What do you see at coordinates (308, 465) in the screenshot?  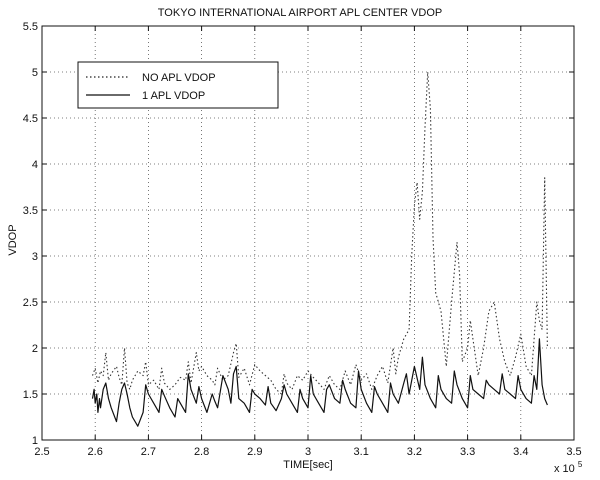 I see `x-axis-label: TIME[sec]` at bounding box center [308, 465].